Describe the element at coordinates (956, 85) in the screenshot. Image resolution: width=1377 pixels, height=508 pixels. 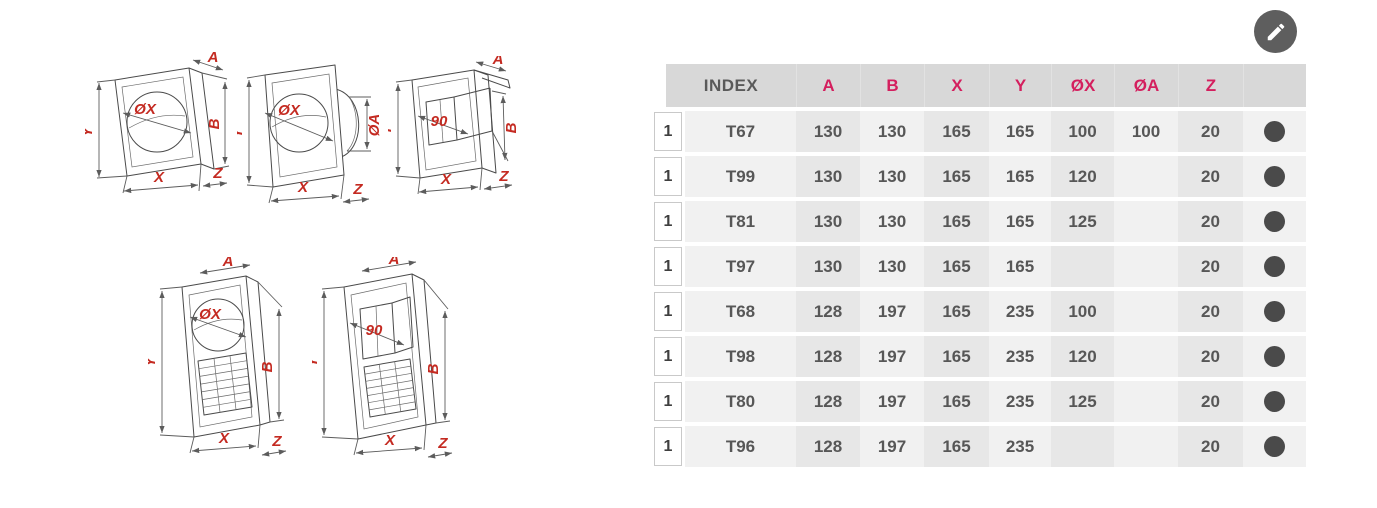
I see `column-header-x: X` at that location.